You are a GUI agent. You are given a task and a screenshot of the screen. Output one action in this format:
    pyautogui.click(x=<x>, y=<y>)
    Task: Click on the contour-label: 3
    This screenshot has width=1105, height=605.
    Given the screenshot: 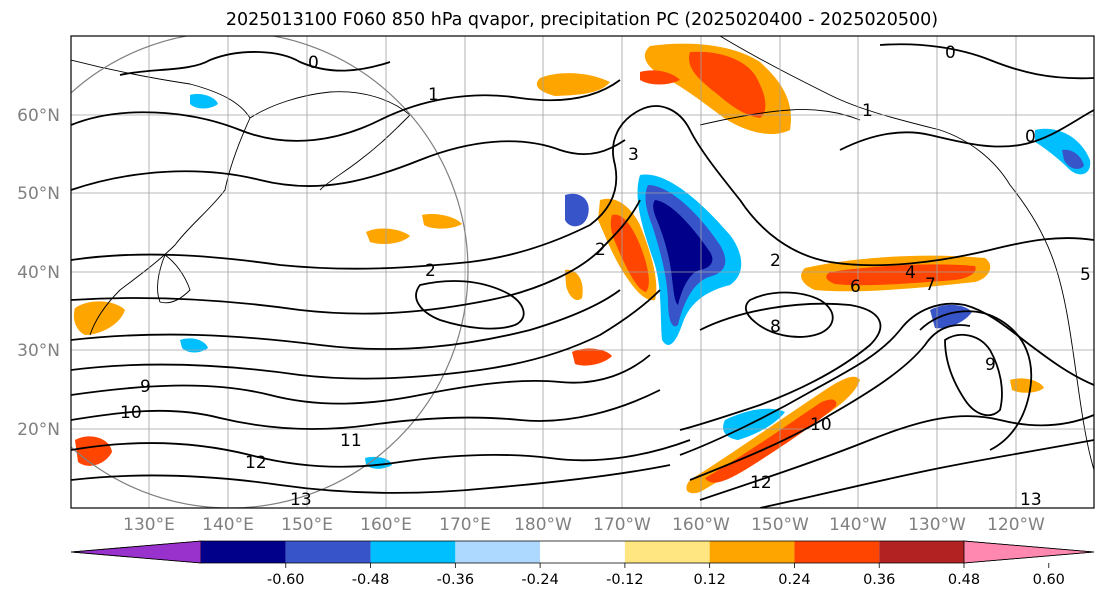 What is the action you would take?
    pyautogui.click(x=633, y=155)
    